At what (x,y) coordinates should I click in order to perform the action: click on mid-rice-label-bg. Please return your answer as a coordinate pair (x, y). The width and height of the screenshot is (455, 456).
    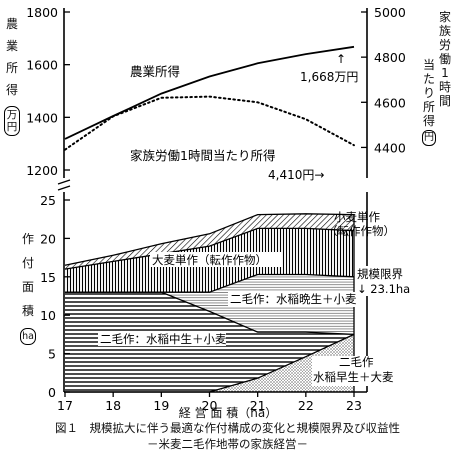
    Looking at the image, I should click on (162, 338).